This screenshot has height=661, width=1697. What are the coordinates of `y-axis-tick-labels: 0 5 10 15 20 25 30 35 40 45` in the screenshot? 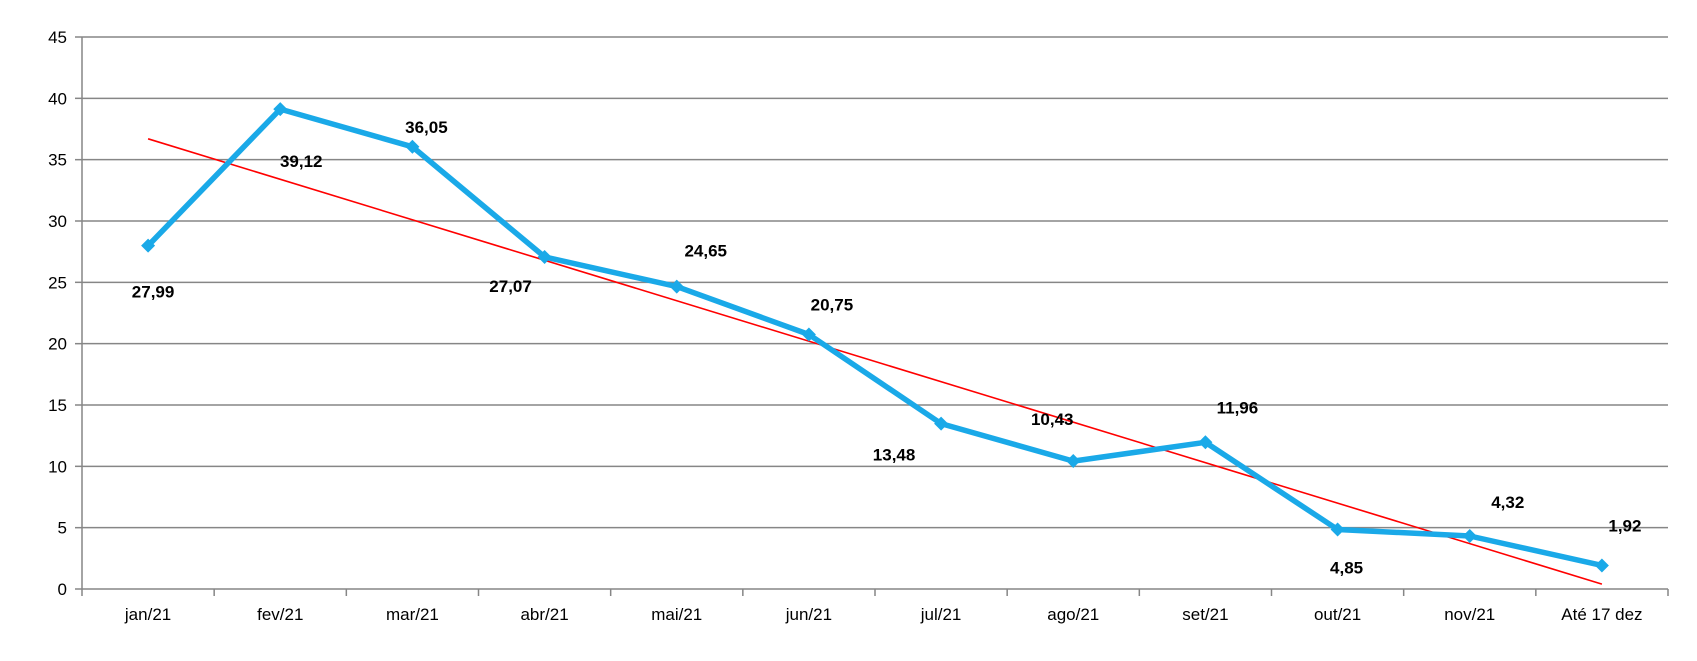 It's located at (57, 313).